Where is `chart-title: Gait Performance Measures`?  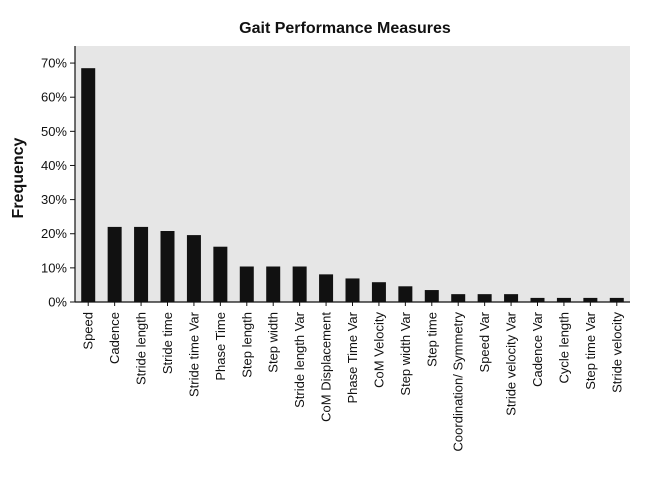 chart-title: Gait Performance Measures is located at coordinates (345, 28).